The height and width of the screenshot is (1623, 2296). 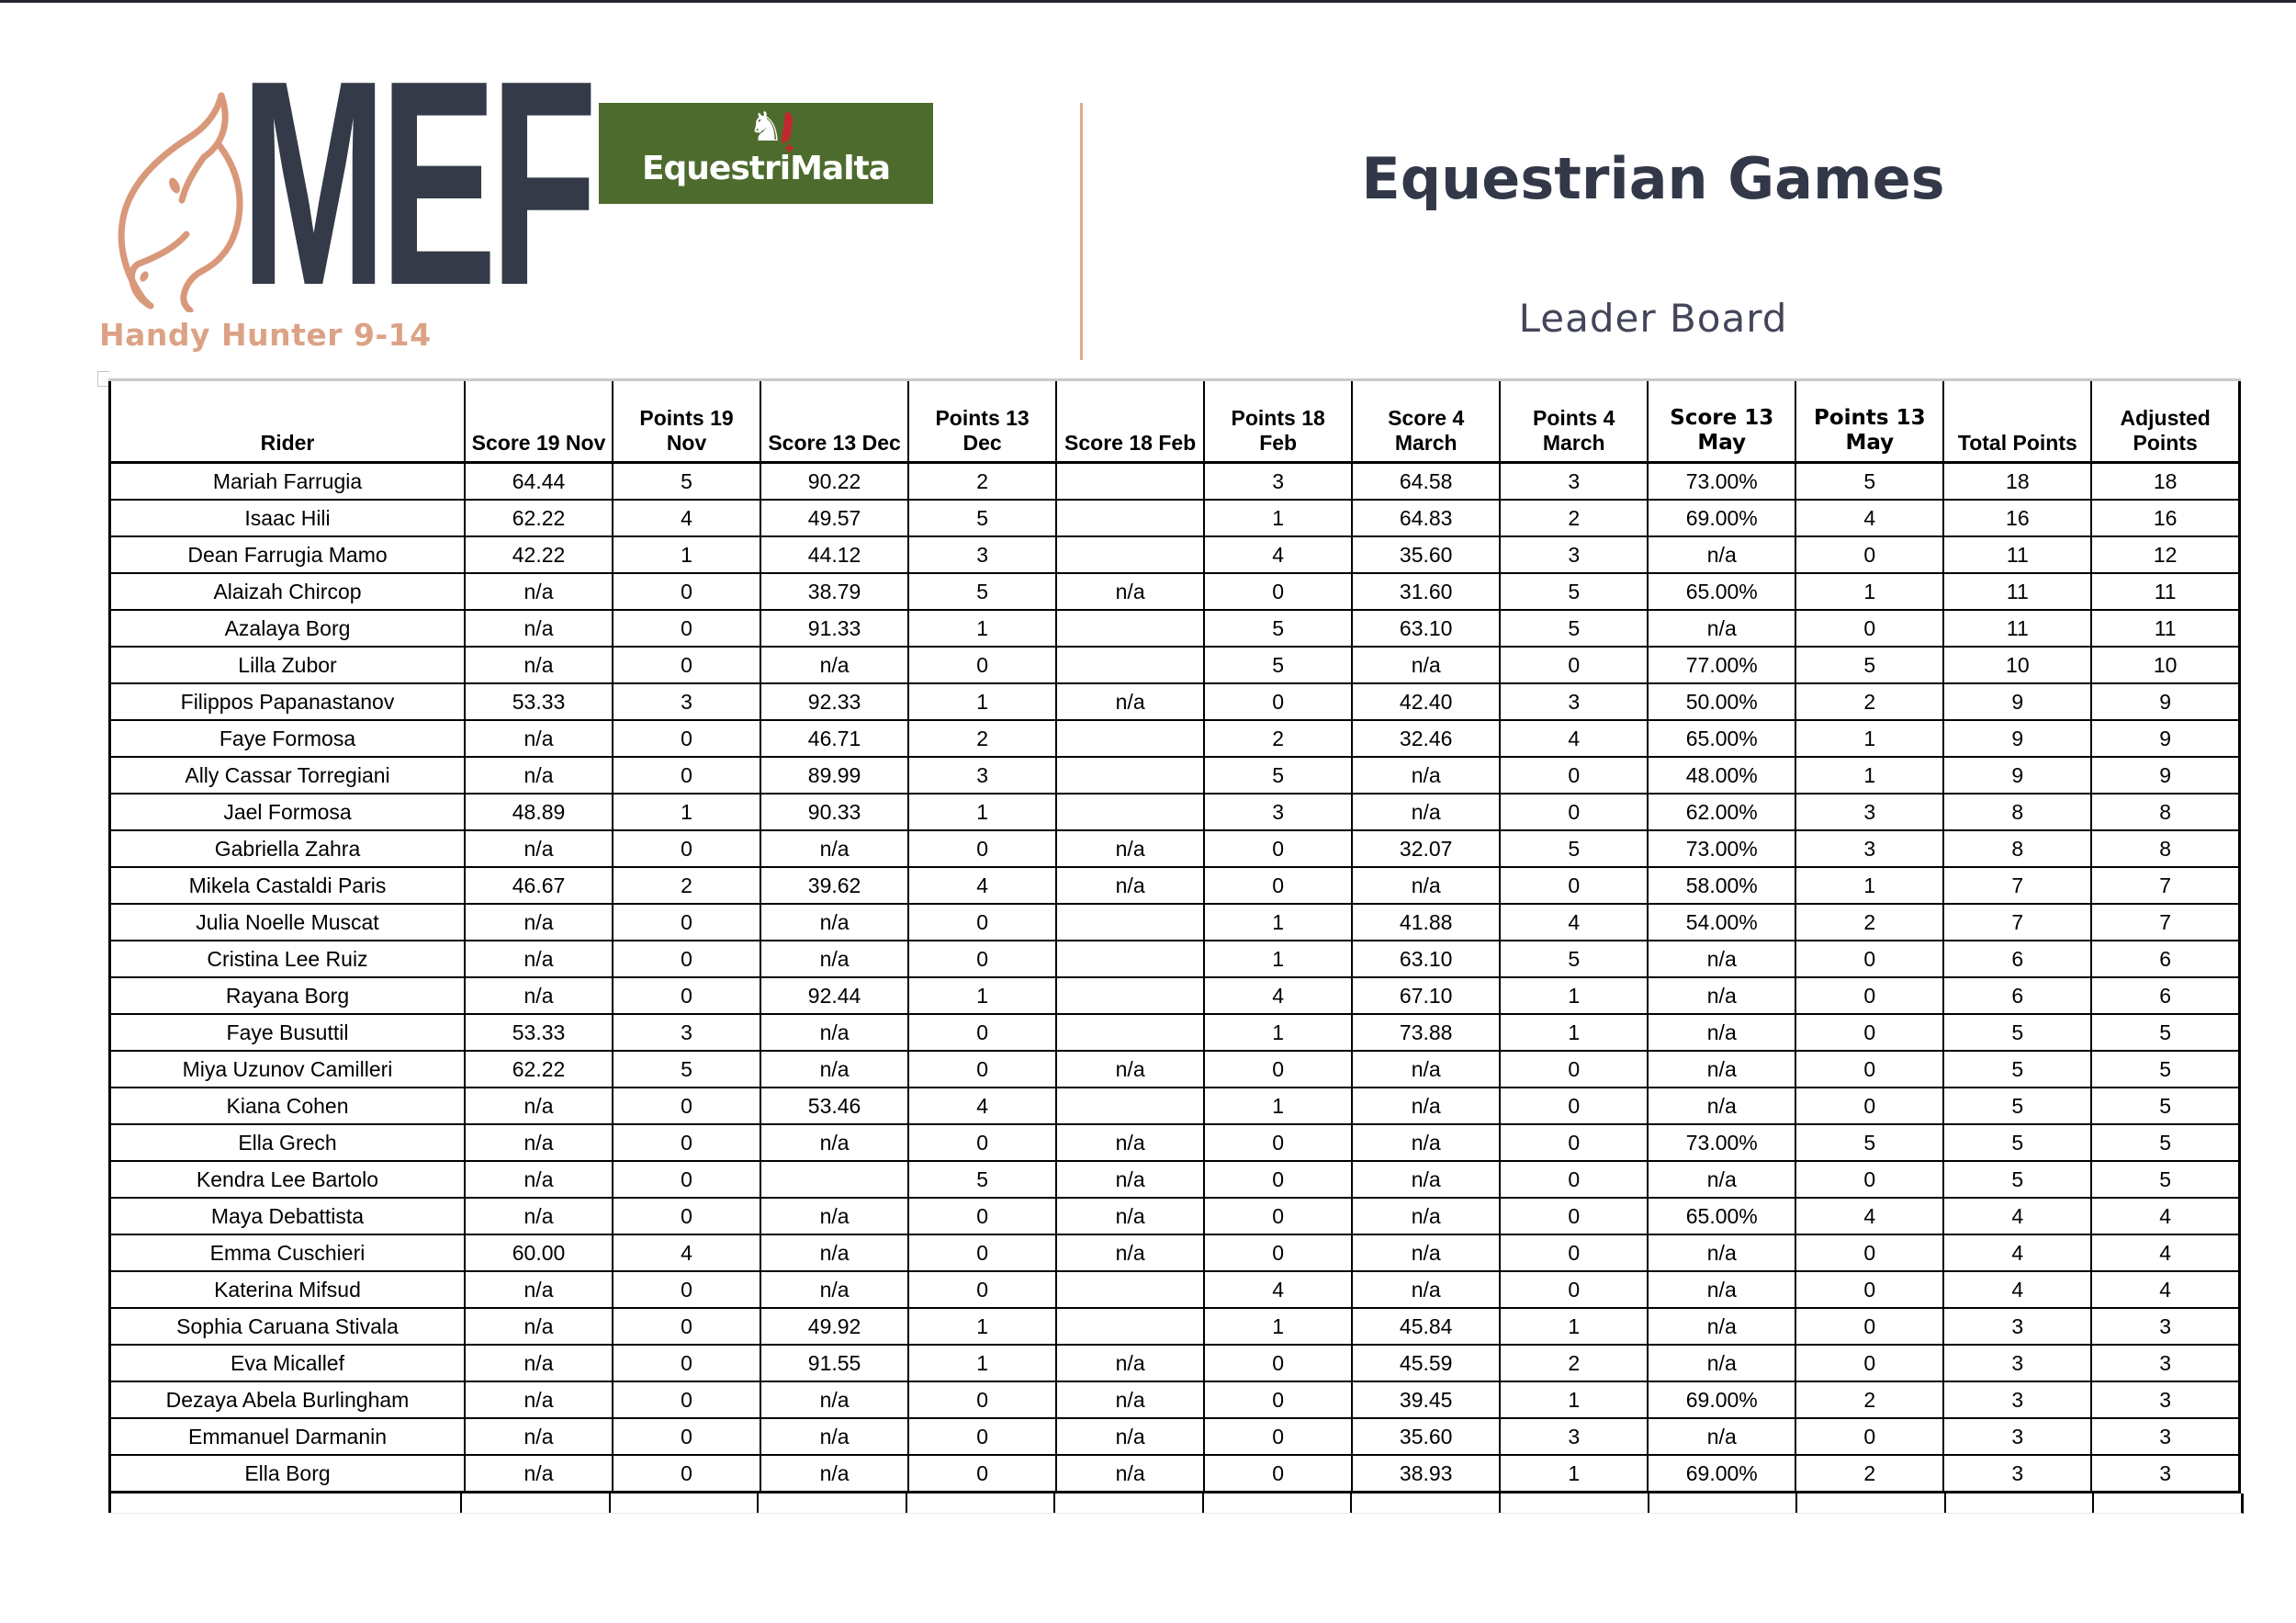 What do you see at coordinates (1870, 1216) in the screenshot?
I see `cell-points-13-may: 4` at bounding box center [1870, 1216].